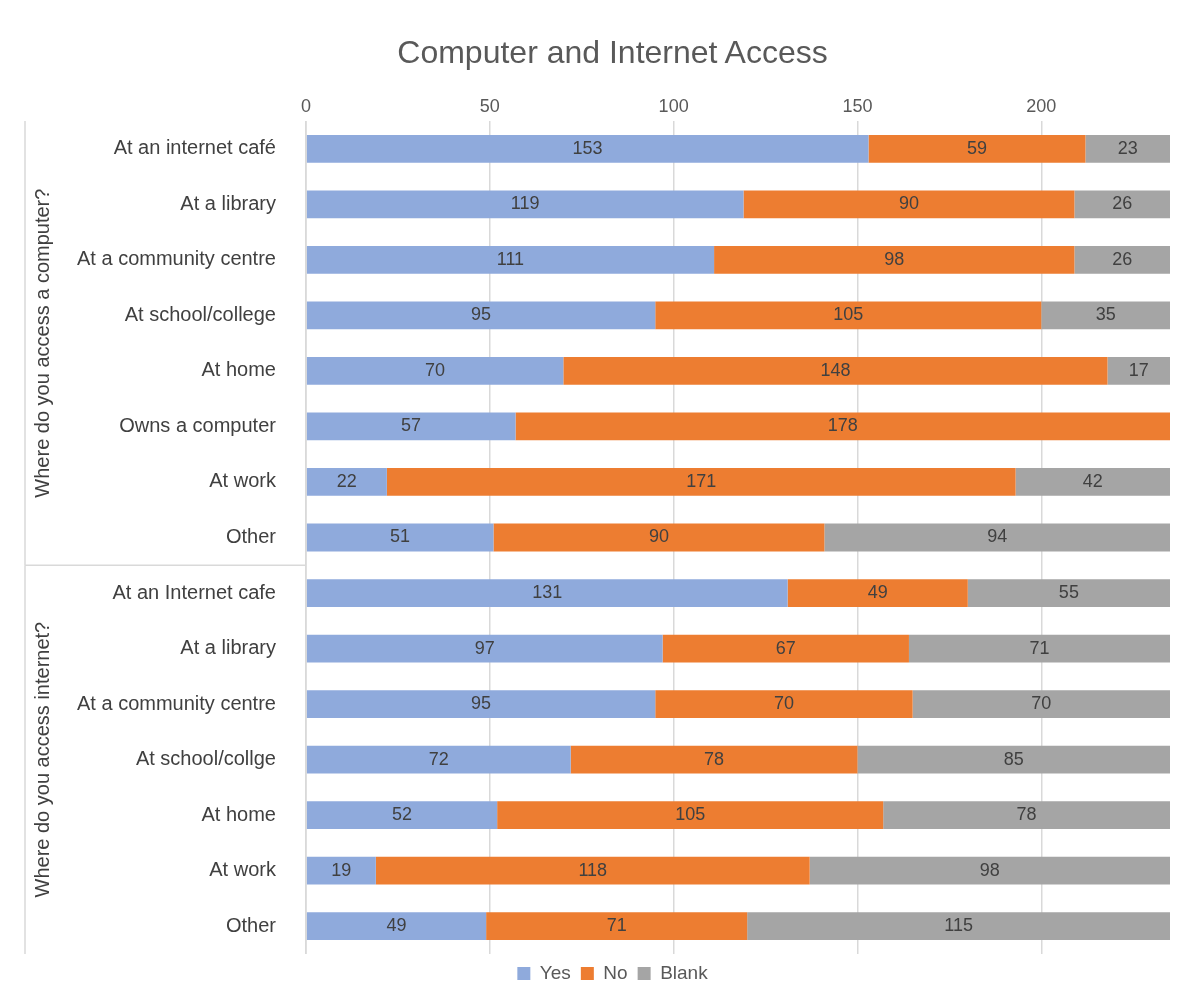 This screenshot has width=1200, height=1003. I want to click on data-label: 97, so click(484, 647).